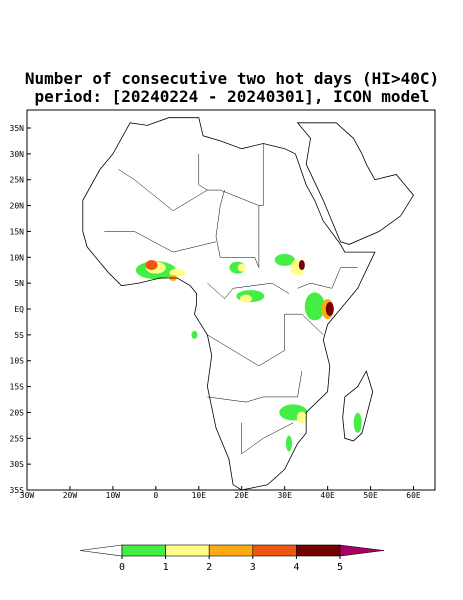 Image resolution: width=463 pixels, height=600 pixels. I want to click on lat-label: EQ, so click(19, 309).